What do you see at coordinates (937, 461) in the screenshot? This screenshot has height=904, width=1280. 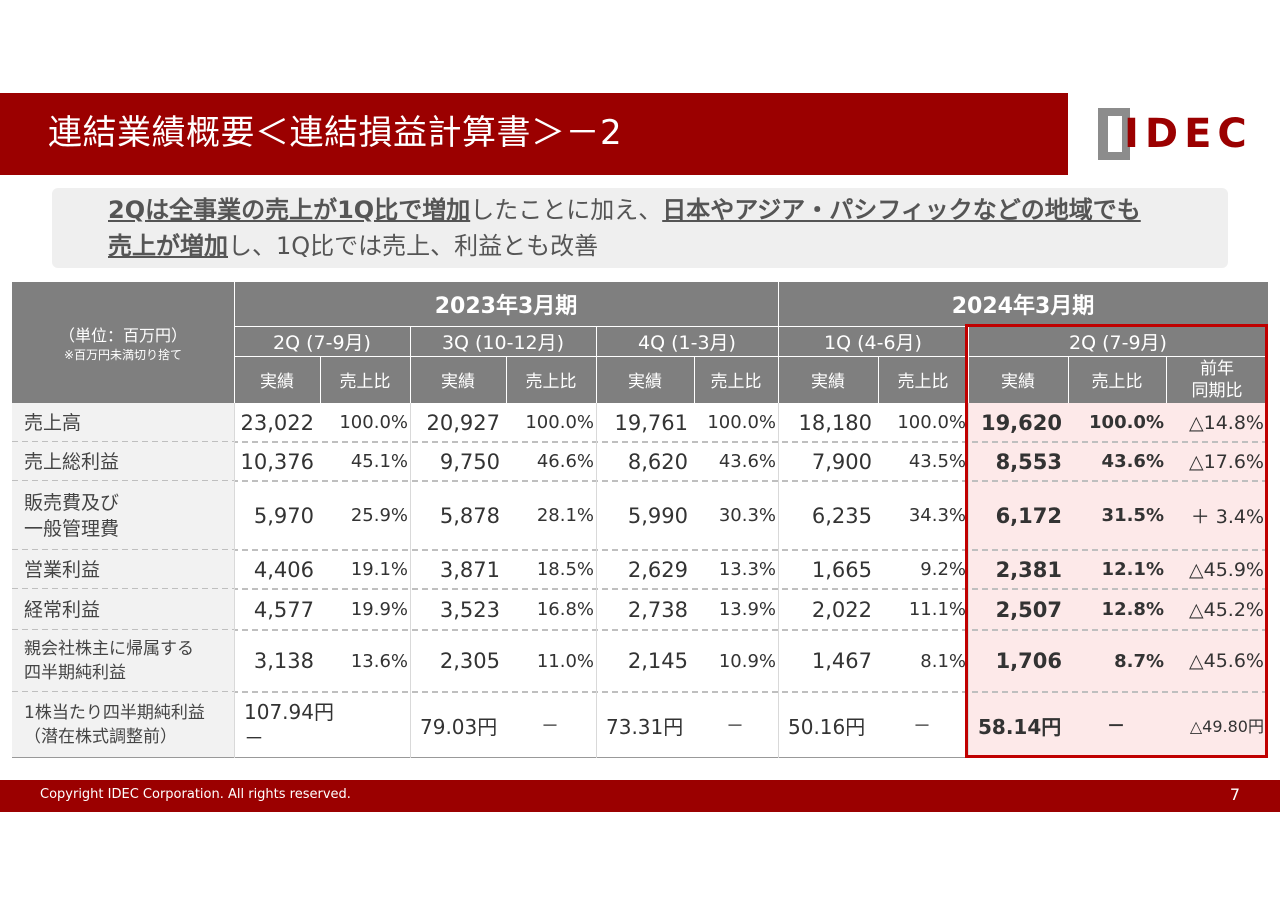 I see `ratio-value: 43.5%` at bounding box center [937, 461].